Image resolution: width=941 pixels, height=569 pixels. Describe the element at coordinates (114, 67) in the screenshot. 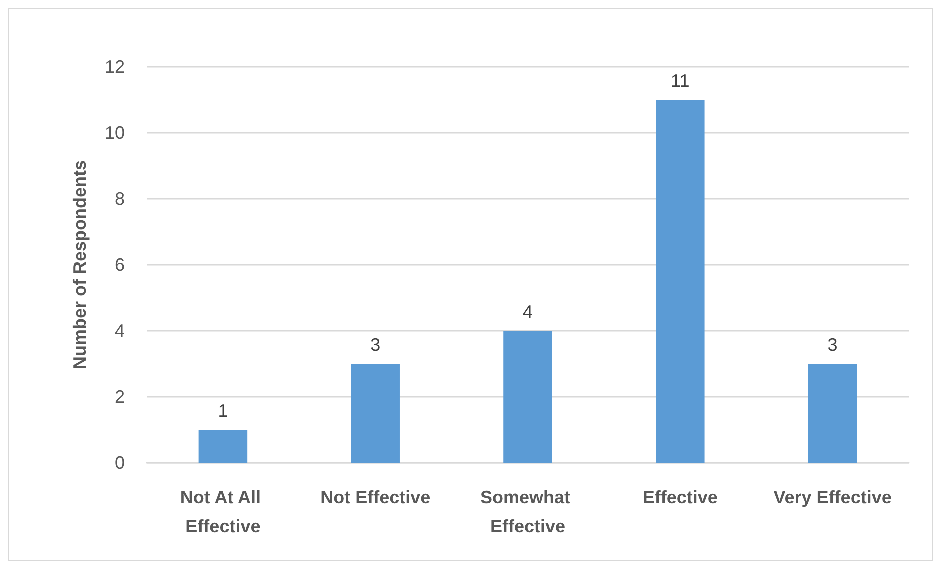

I see `y-tick-label: 12` at that location.